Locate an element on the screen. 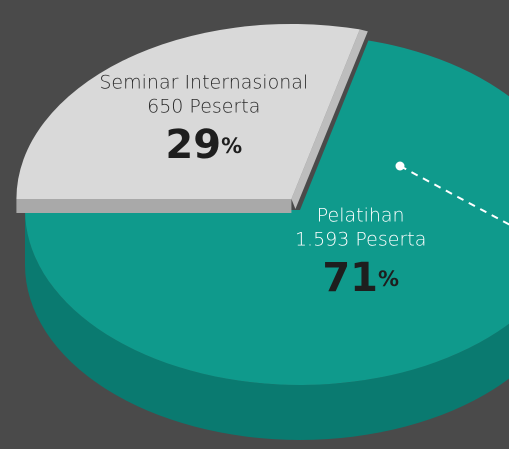 This screenshot has height=449, width=509. value-label: 29% is located at coordinates (203, 145).